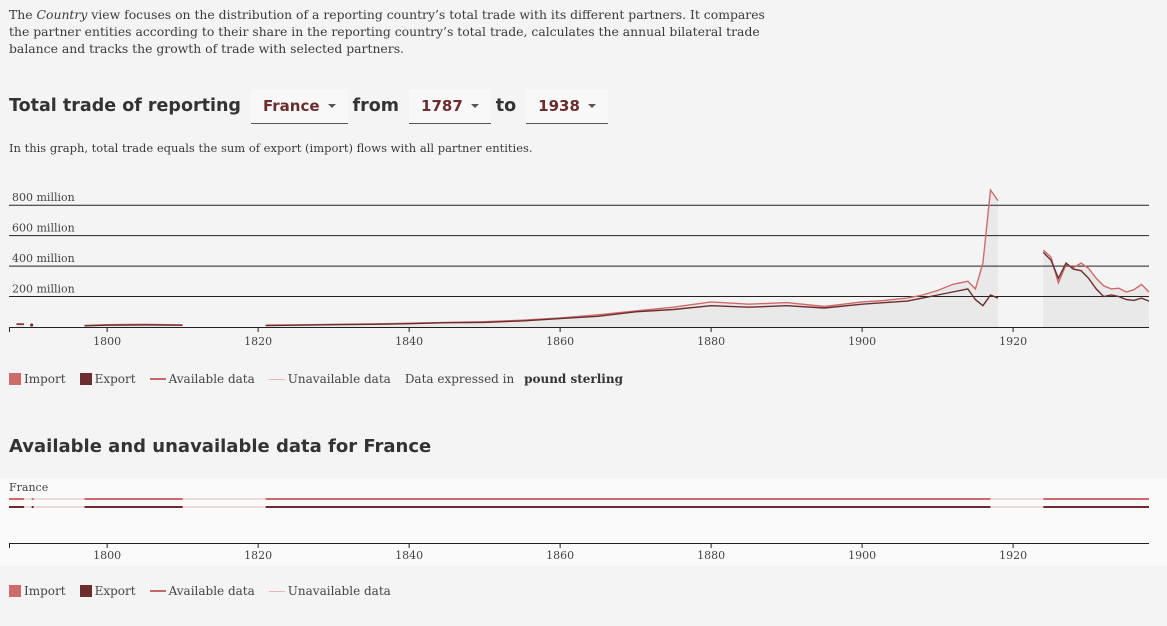 This screenshot has width=1167, height=626. What do you see at coordinates (409, 555) in the screenshot?
I see `availability-x-tick-label: 1840` at bounding box center [409, 555].